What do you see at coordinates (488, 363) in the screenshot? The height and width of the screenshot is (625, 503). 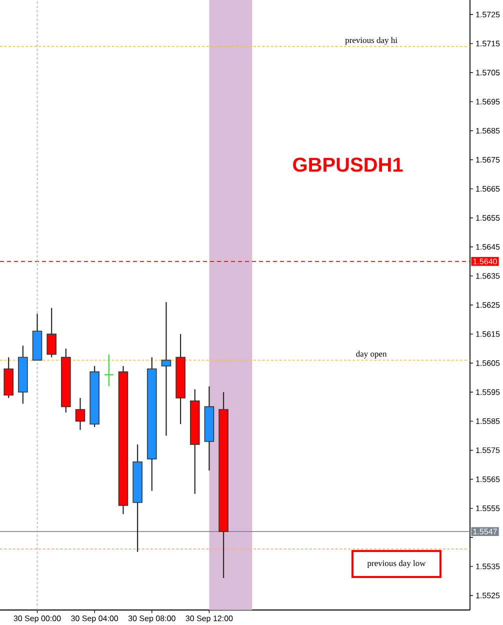 I see `y-tick-label: 1.5605` at bounding box center [488, 363].